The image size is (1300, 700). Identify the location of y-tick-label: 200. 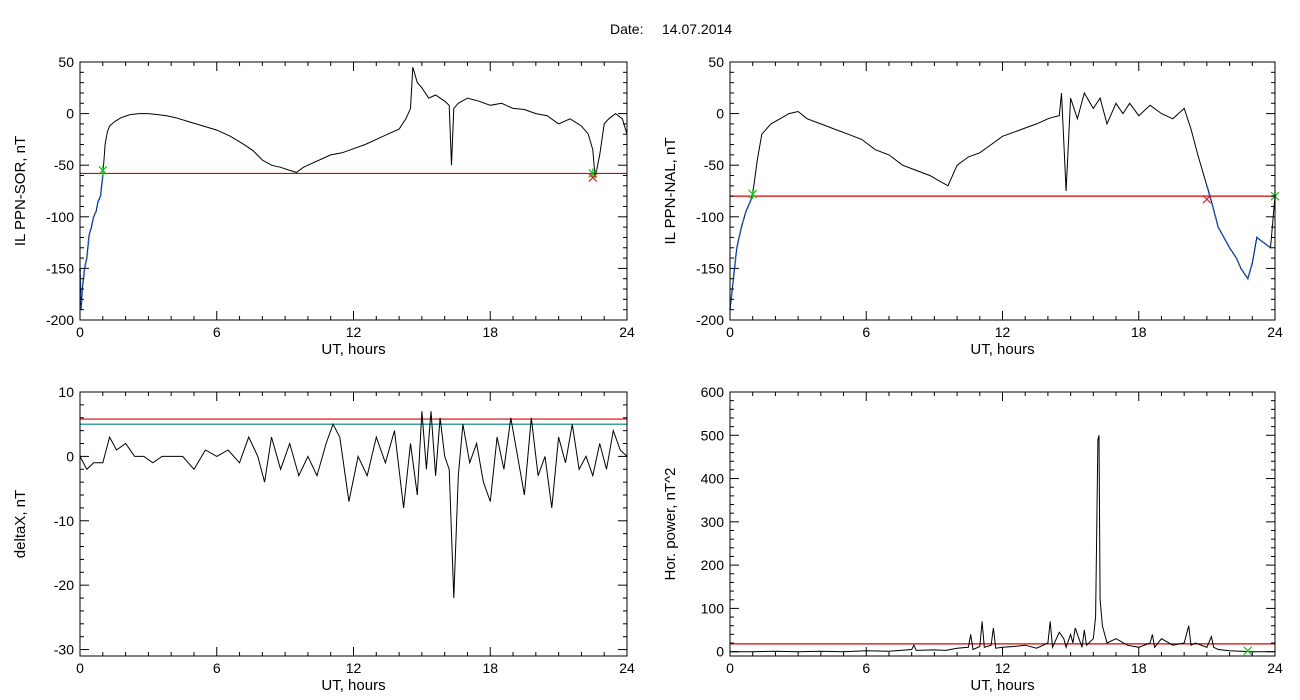
(713, 565).